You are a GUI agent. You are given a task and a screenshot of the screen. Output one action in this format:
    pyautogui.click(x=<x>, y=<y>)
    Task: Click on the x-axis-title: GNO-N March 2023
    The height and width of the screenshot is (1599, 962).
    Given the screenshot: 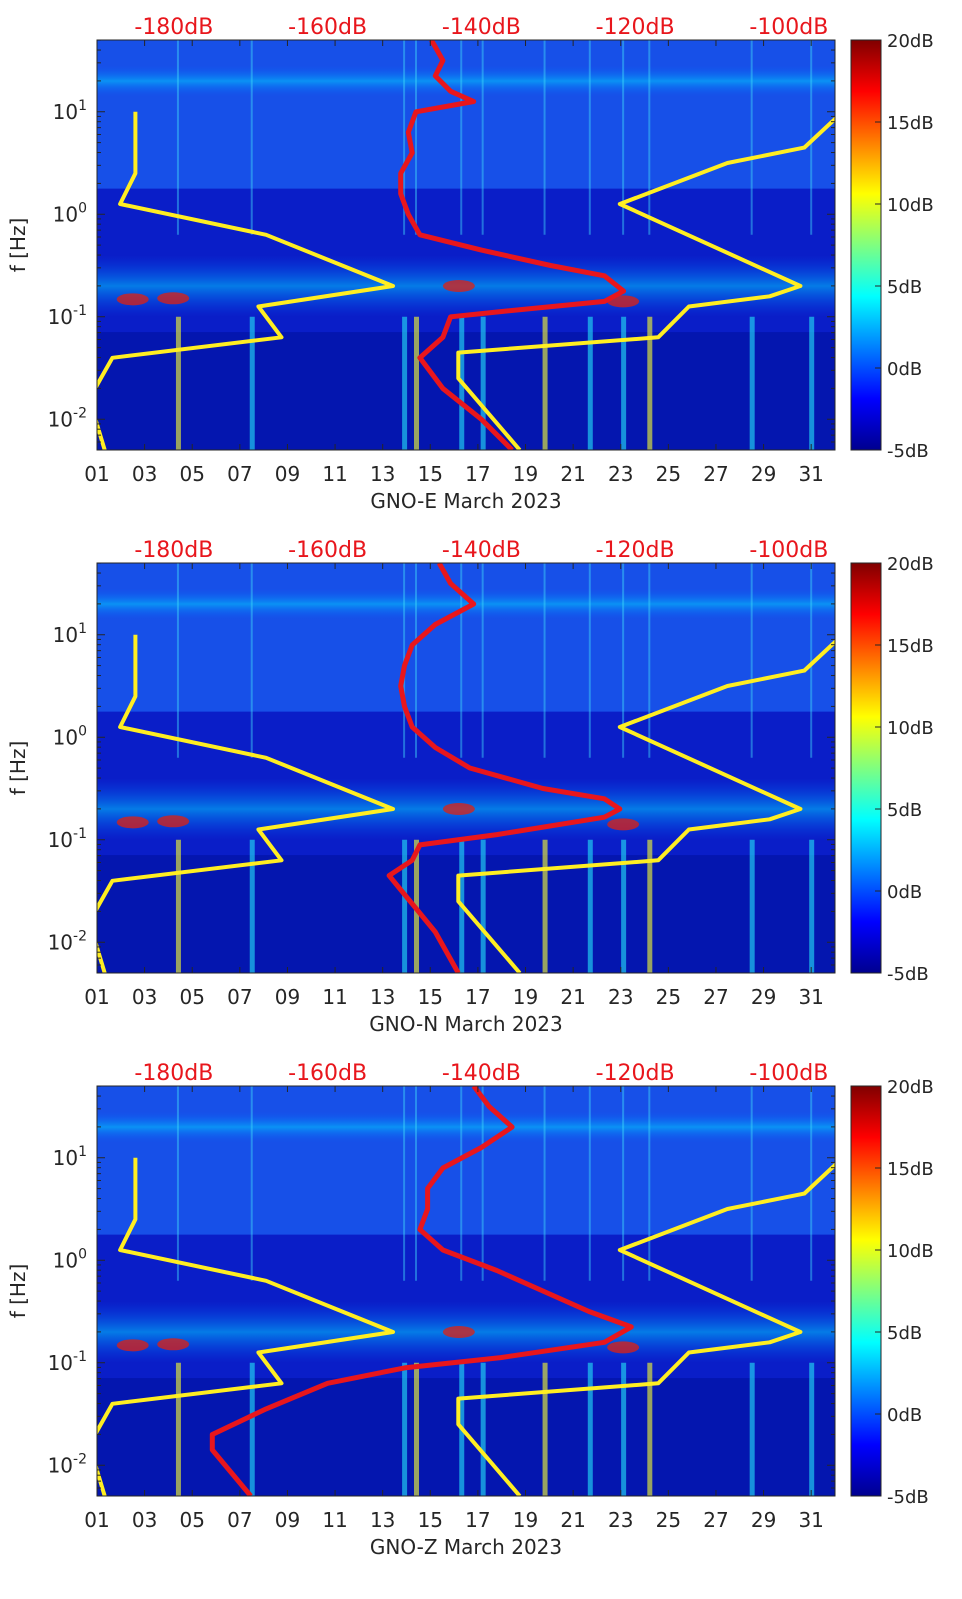 What is the action you would take?
    pyautogui.click(x=466, y=1024)
    